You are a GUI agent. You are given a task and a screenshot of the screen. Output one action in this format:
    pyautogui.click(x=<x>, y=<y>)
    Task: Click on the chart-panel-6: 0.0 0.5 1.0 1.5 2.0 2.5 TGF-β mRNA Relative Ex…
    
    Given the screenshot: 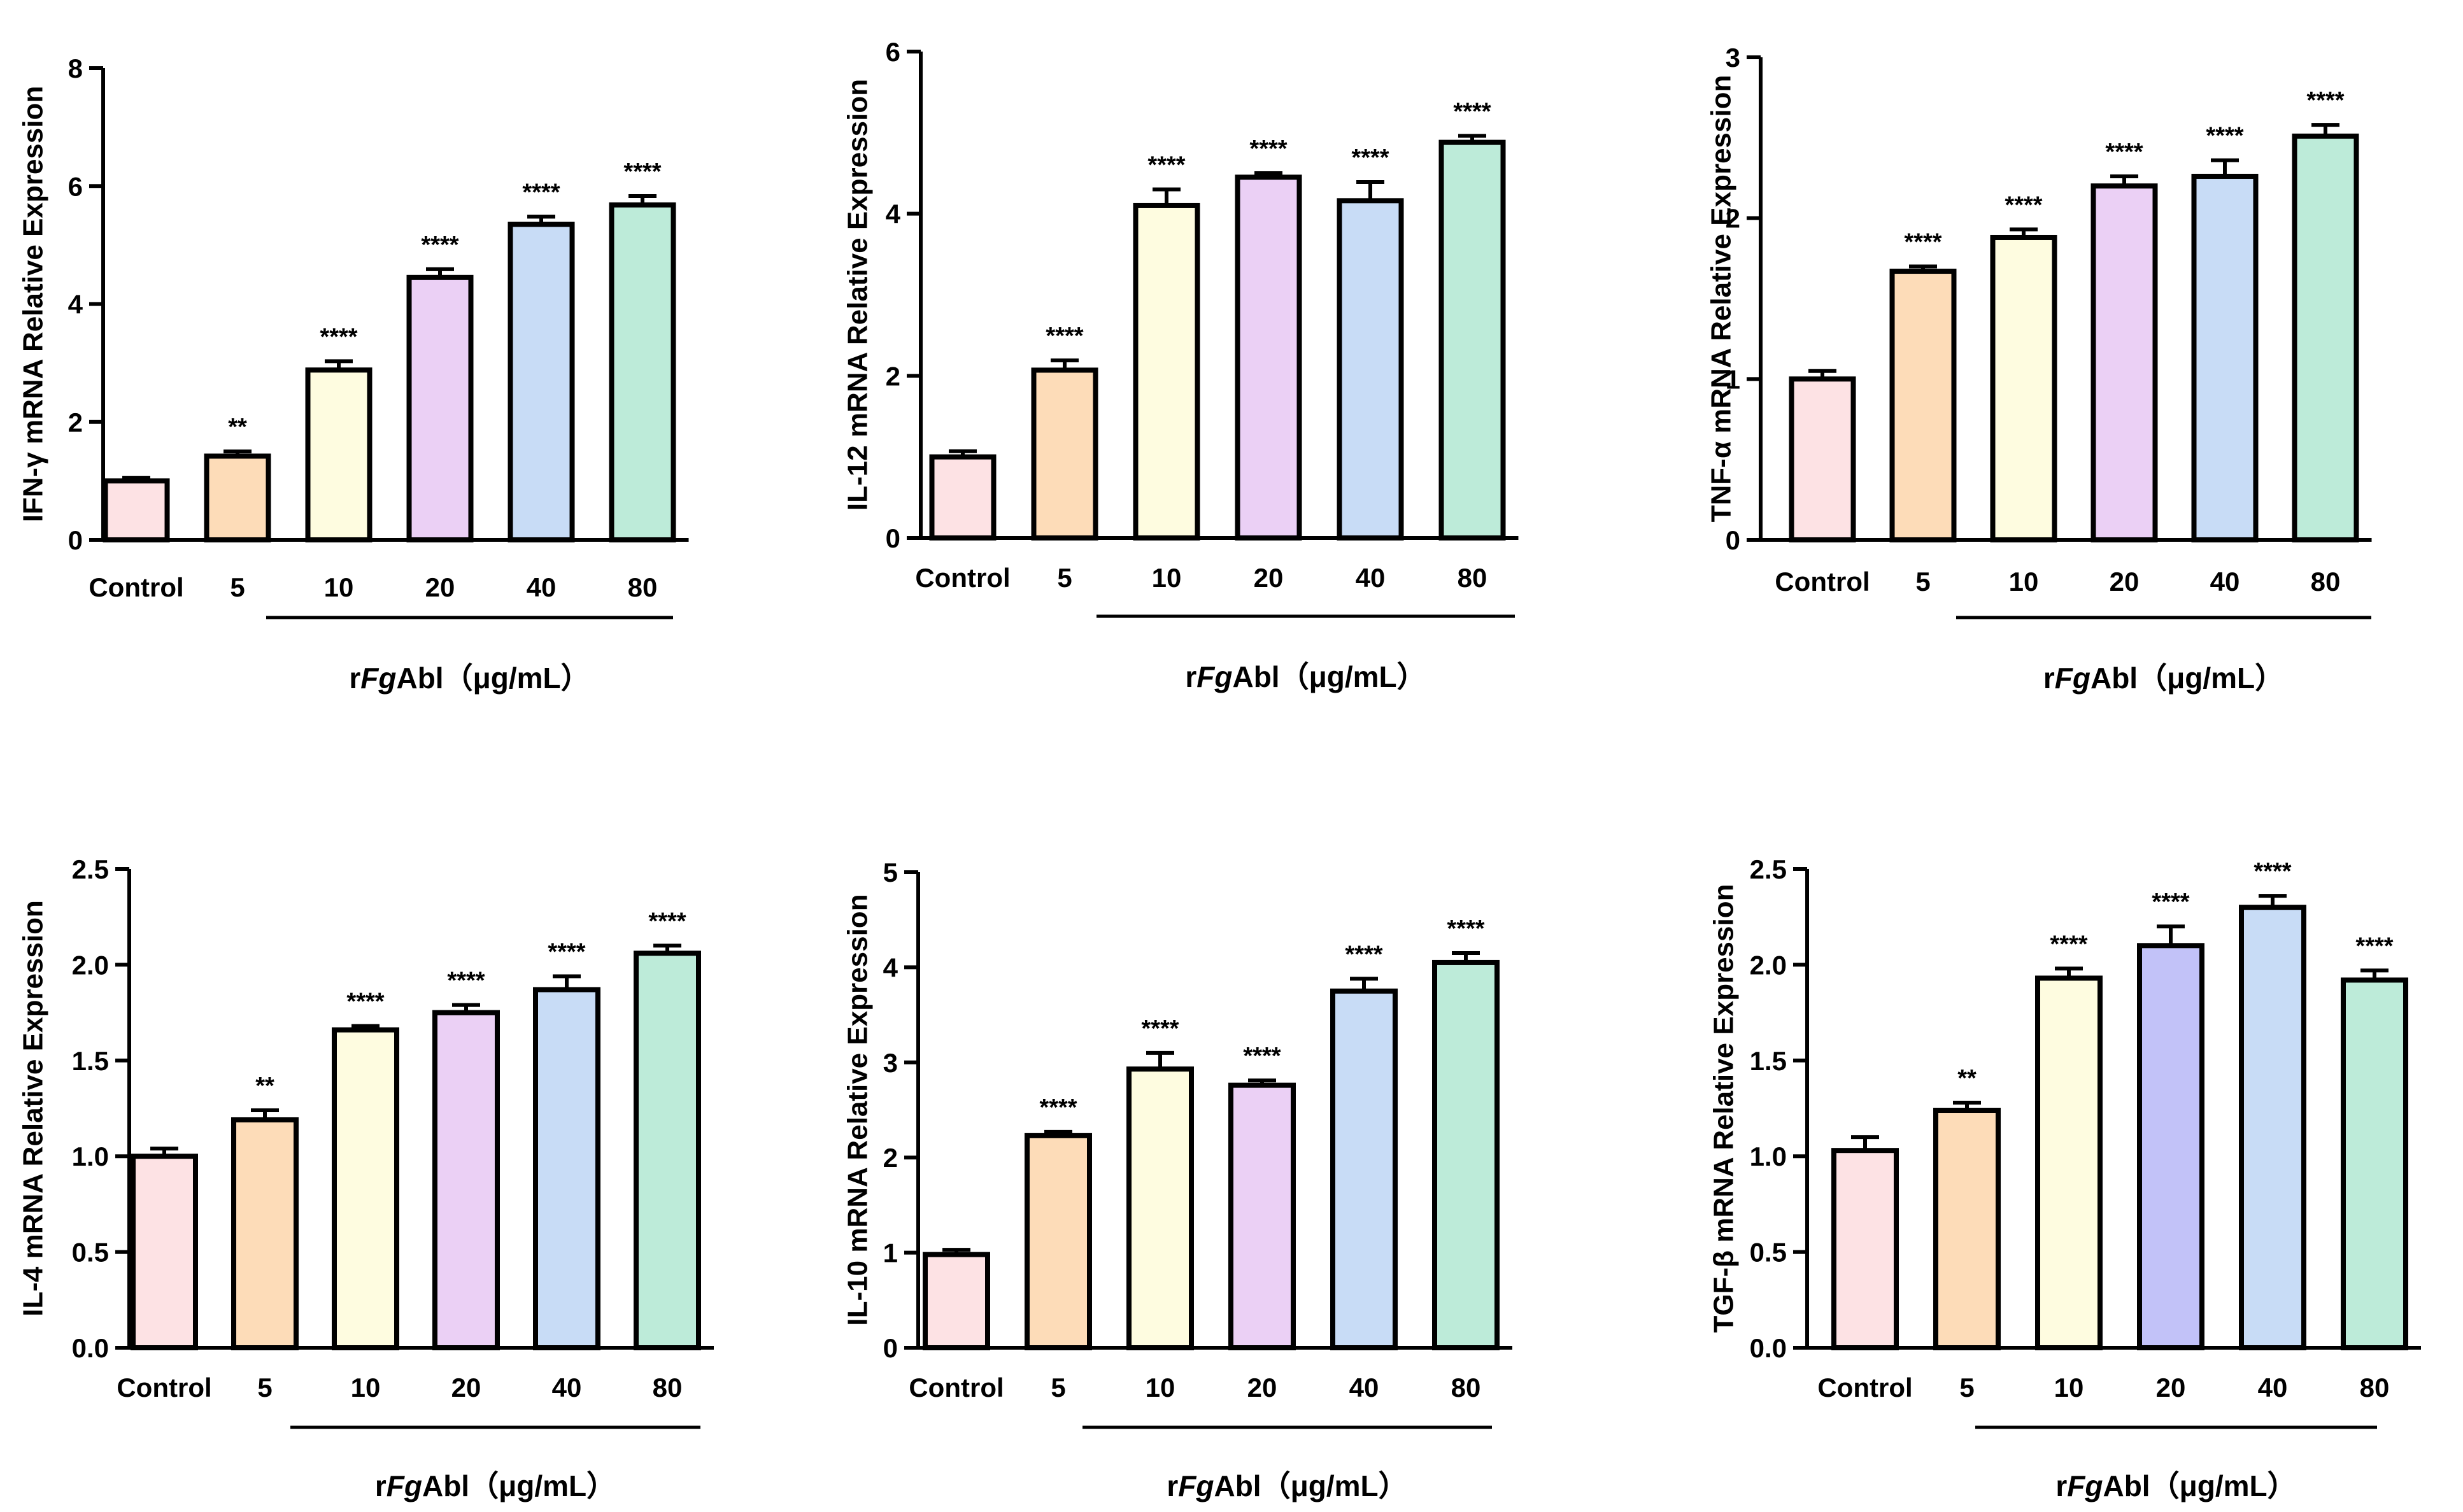 What is the action you would take?
    pyautogui.click(x=2064, y=1178)
    